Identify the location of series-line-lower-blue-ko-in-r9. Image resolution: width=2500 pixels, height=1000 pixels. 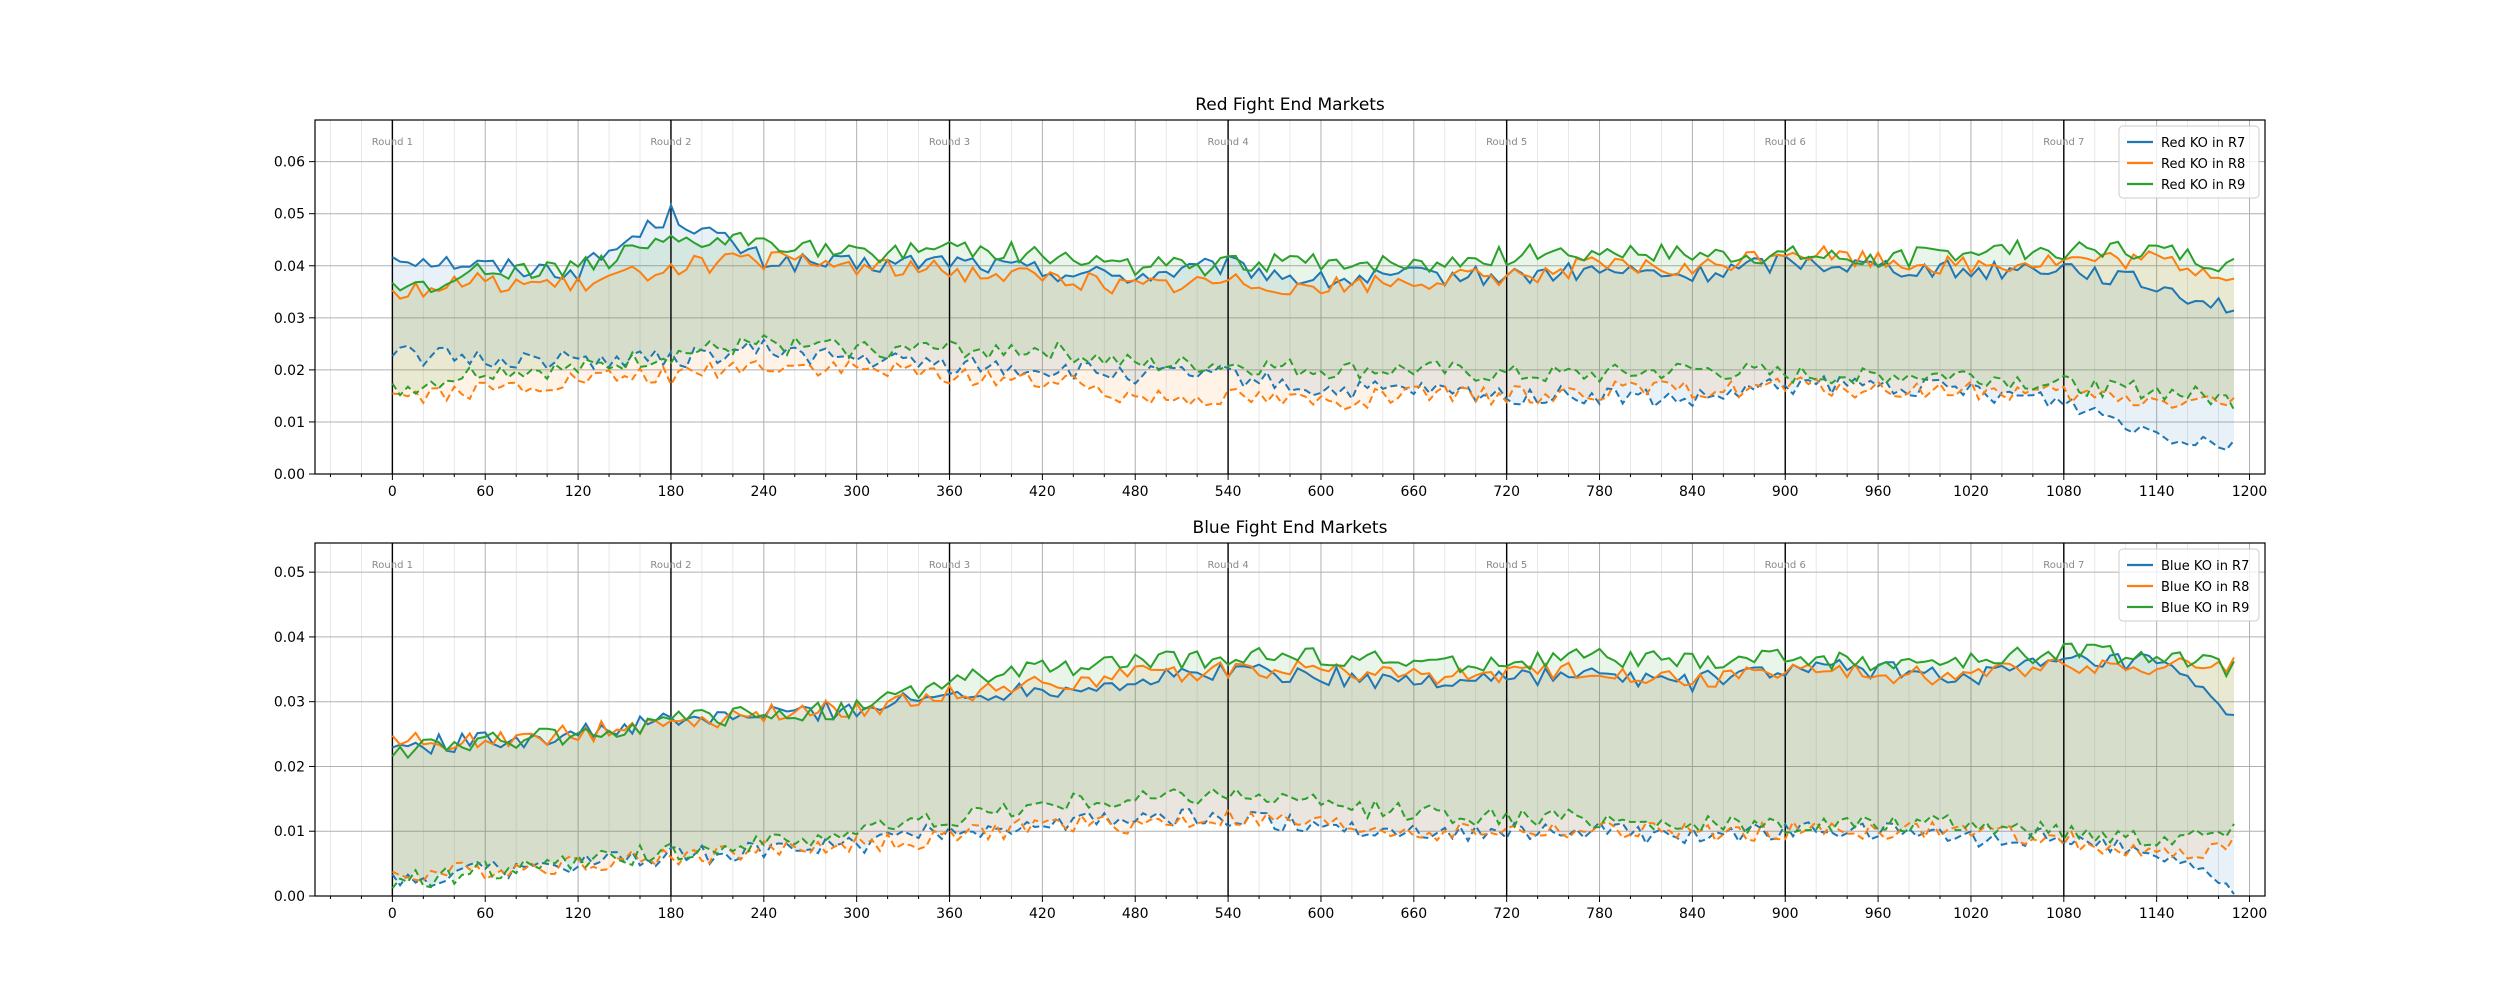
(1313, 838).